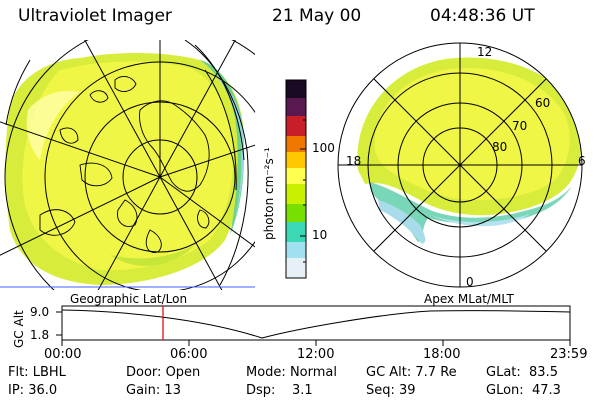  Describe the element at coordinates (543, 103) in the screenshot. I see `mlat-60-label: 60` at that location.